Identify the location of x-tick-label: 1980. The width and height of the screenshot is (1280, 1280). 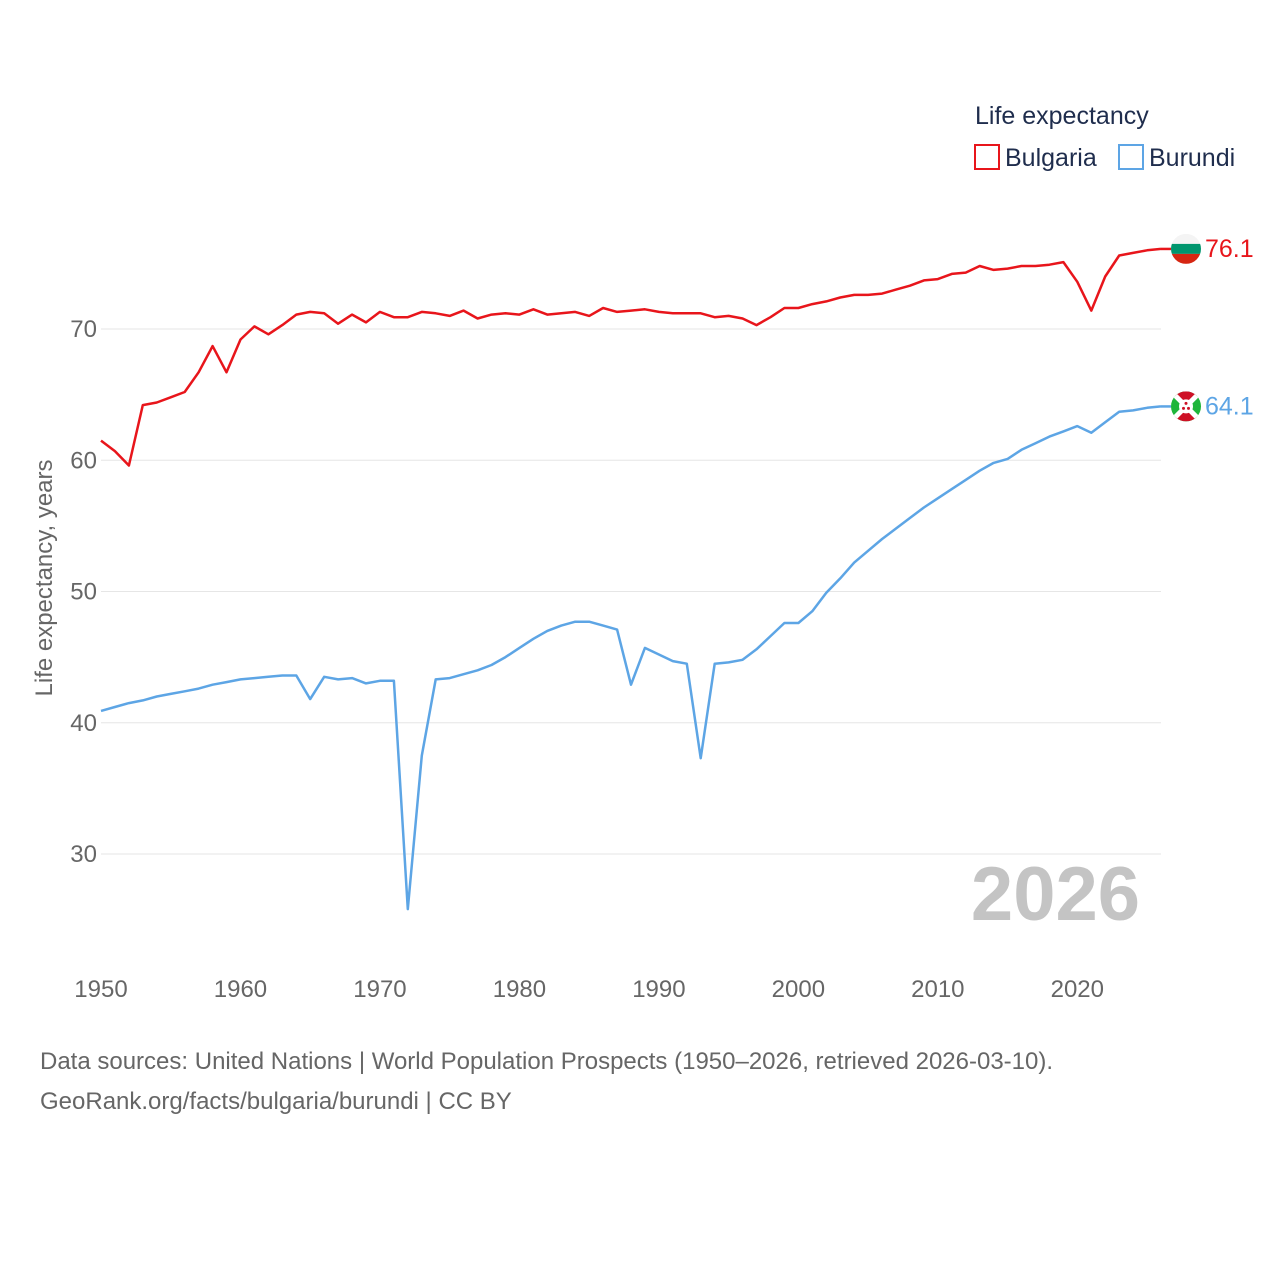
(519, 989).